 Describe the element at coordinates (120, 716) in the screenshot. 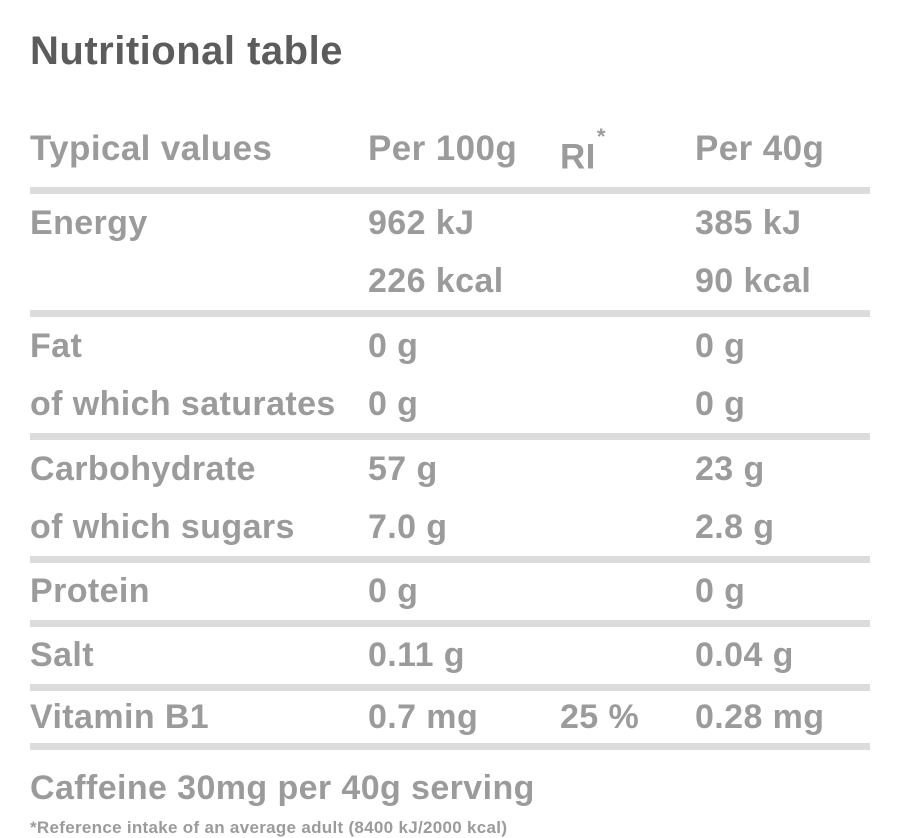

I see `vitamin-b1-label: Vitamin B1` at that location.